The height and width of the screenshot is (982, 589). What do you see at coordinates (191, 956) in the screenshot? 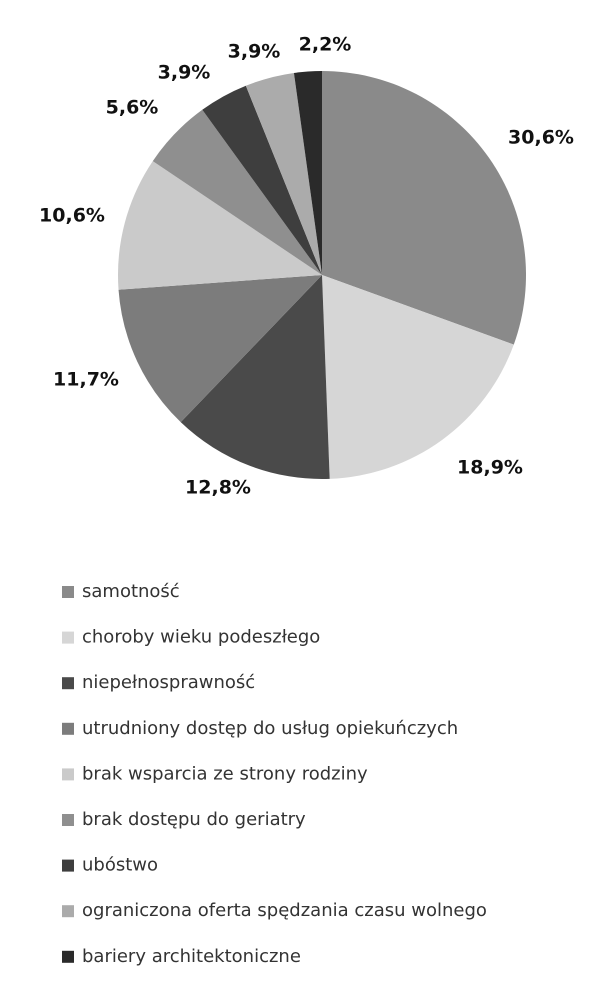
I see `legend-label: bariery architektoniczne` at bounding box center [191, 956].